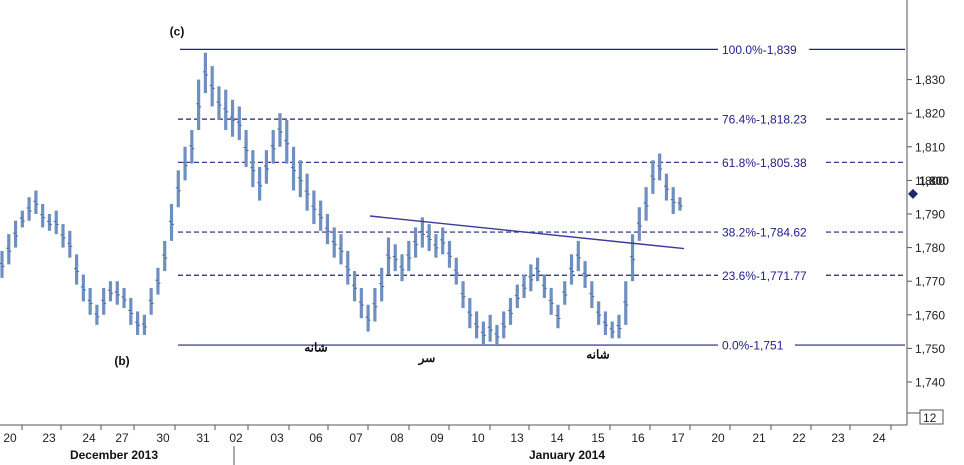 The image size is (964, 465). Describe the element at coordinates (930, 315) in the screenshot. I see `y-tick-label-2: 1,760` at that location.